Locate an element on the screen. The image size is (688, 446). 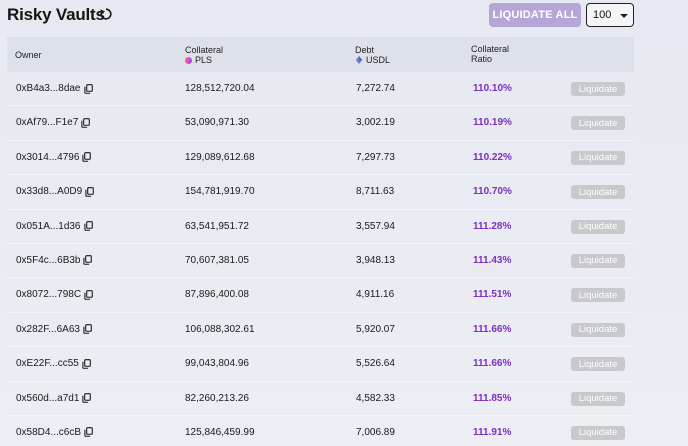
column-collateral-label: Collateral is located at coordinates (204, 50).